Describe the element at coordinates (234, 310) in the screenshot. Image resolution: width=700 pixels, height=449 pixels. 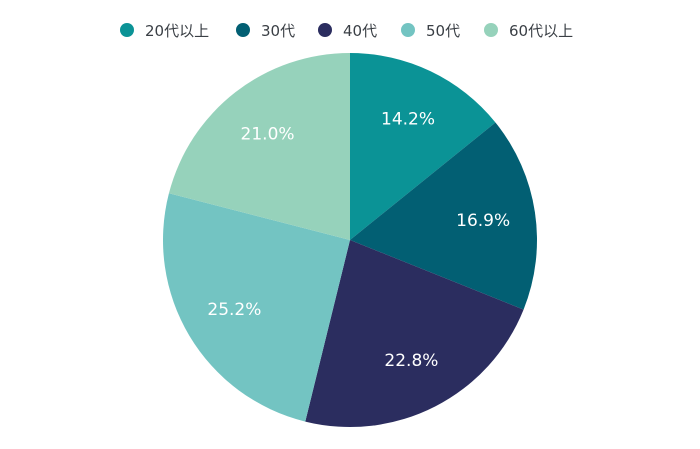
I see `slice-label: 25.2%` at that location.